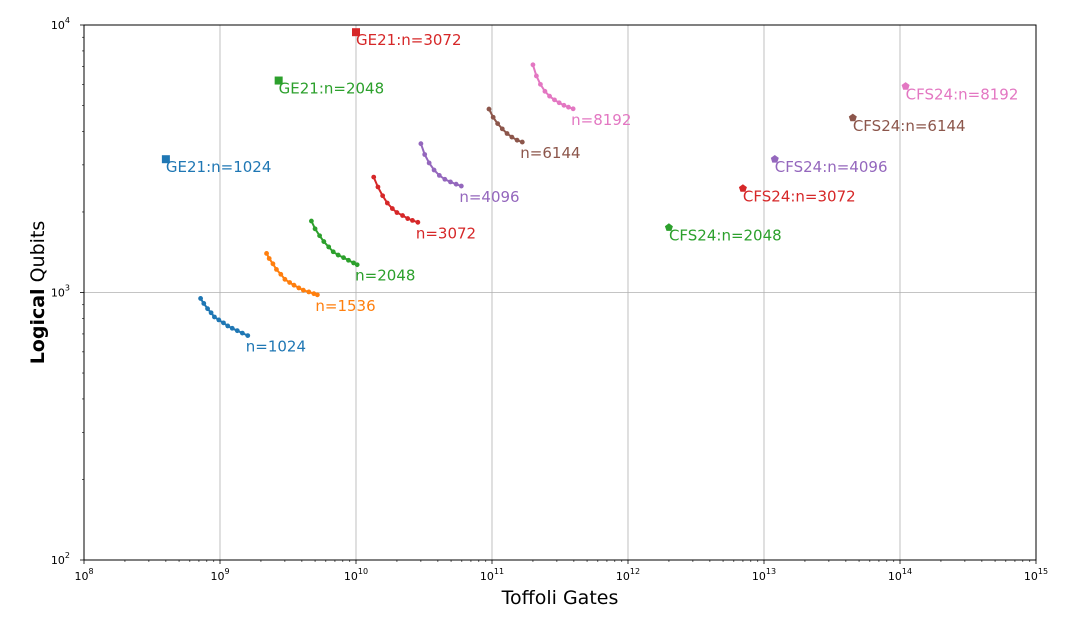 The image size is (1080, 617). Describe the element at coordinates (38, 326) in the screenshot. I see `y-axis-title-bold: Logical` at that location.